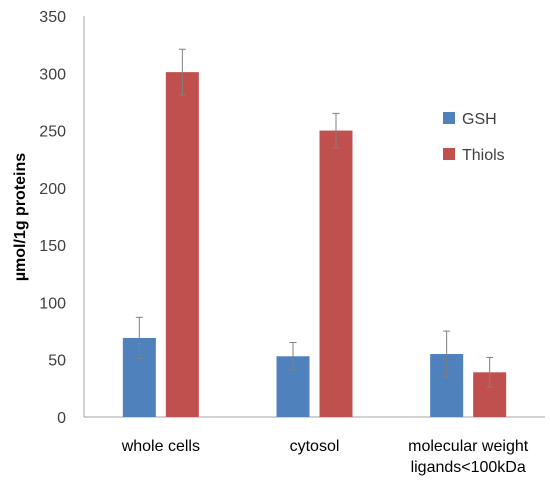 Image resolution: width=550 pixels, height=487 pixels. Describe the element at coordinates (474, 137) in the screenshot. I see `legend: GSH Thiols` at that location.